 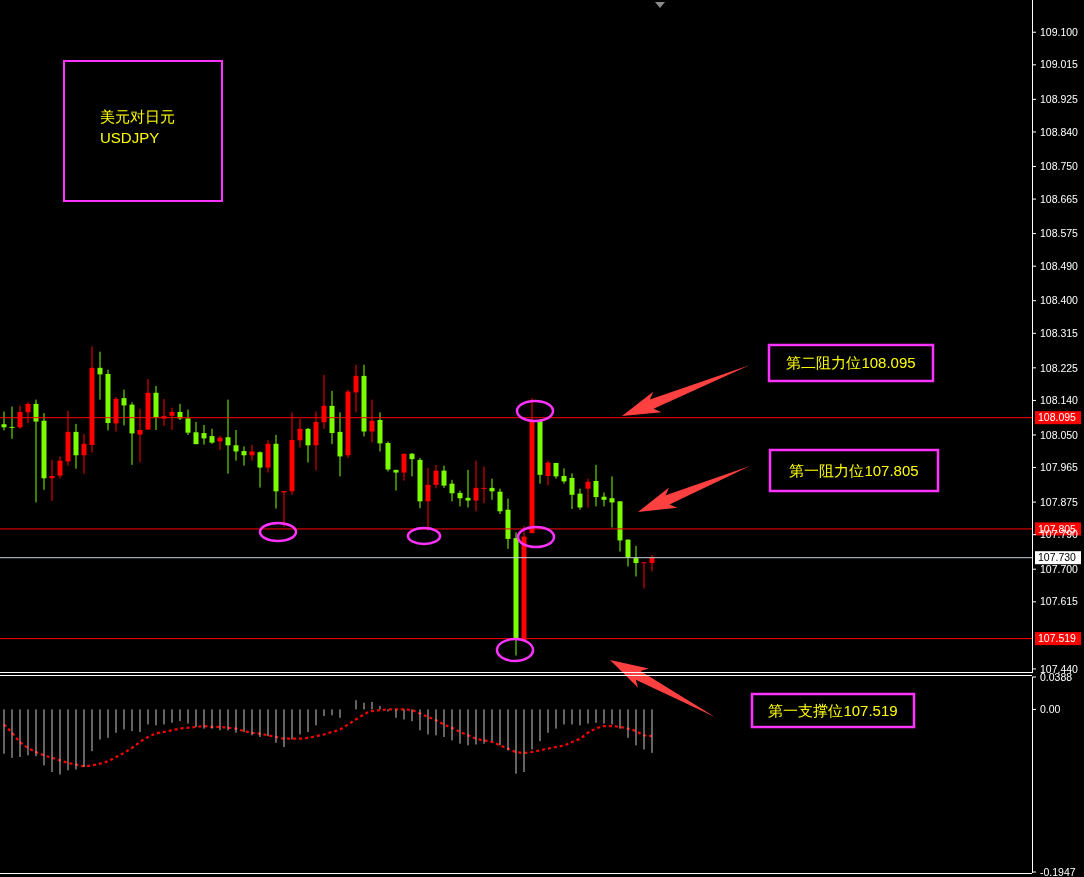 What do you see at coordinates (1059, 265) in the screenshot?
I see `y-tick-label: 108.490` at bounding box center [1059, 265].